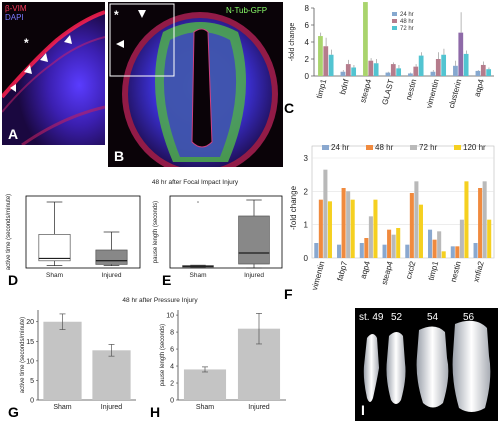 The height and width of the screenshot is (426, 500). What do you see at coordinates (288, 294) in the screenshot?
I see `panel-letter-f: F` at bounding box center [288, 294].